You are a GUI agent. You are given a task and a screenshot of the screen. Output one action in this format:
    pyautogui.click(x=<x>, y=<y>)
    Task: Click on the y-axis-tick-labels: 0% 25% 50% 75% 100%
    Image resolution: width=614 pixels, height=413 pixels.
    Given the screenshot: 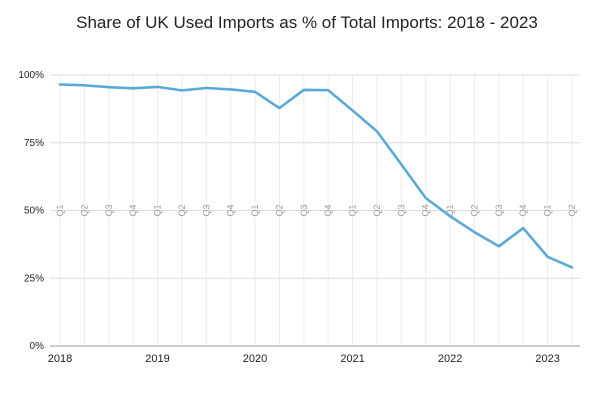 What is the action you would take?
    pyautogui.click(x=31, y=211)
    